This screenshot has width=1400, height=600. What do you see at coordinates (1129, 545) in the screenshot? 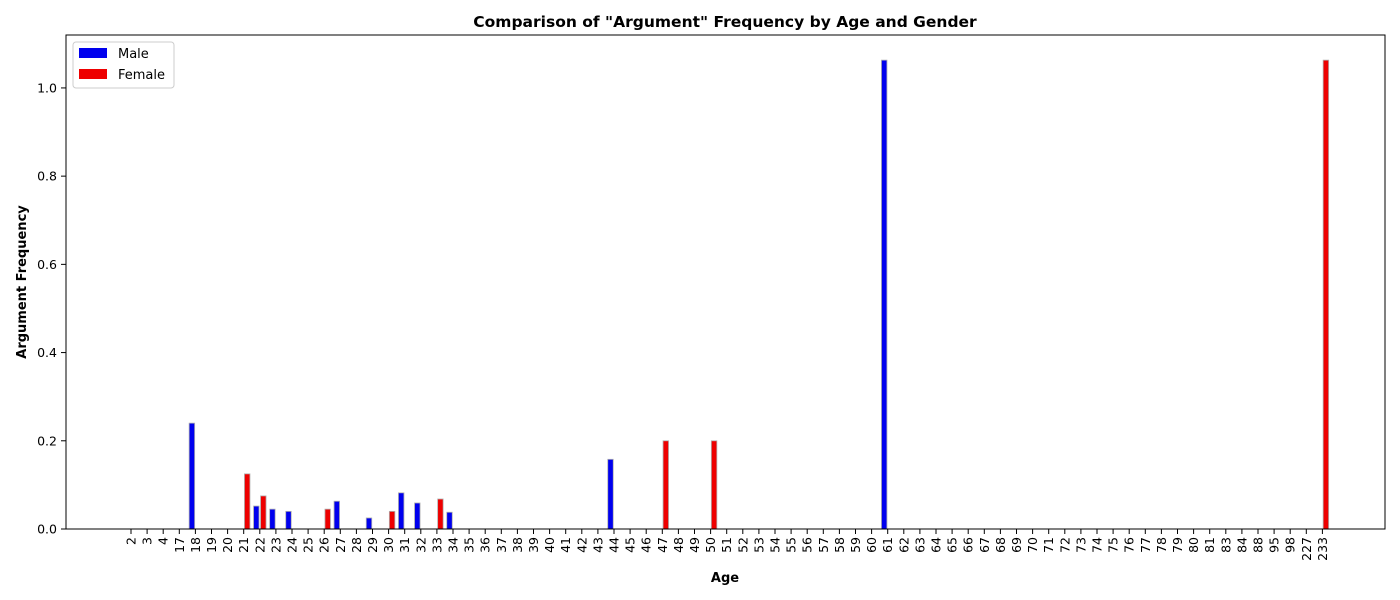
I see `x-tick-label: 76` at bounding box center [1129, 545].